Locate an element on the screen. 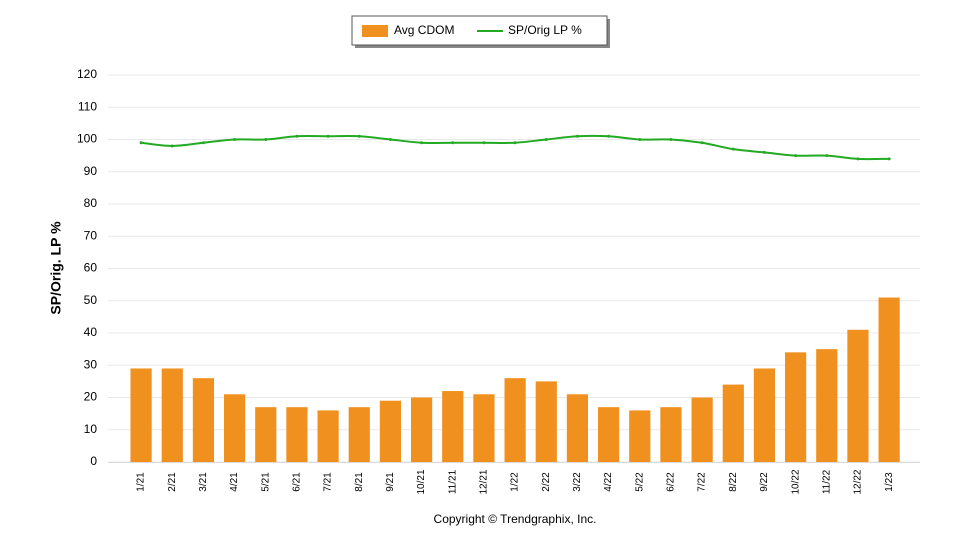  x-tick-label: 4/21 is located at coordinates (234, 482).